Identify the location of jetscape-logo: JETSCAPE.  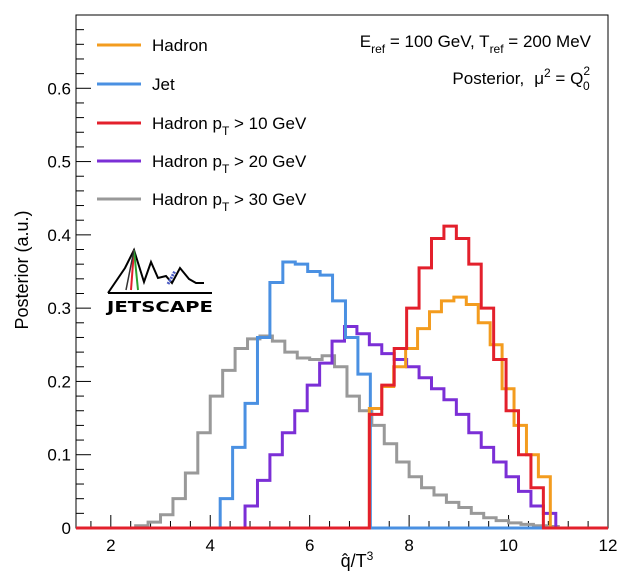
(159, 281).